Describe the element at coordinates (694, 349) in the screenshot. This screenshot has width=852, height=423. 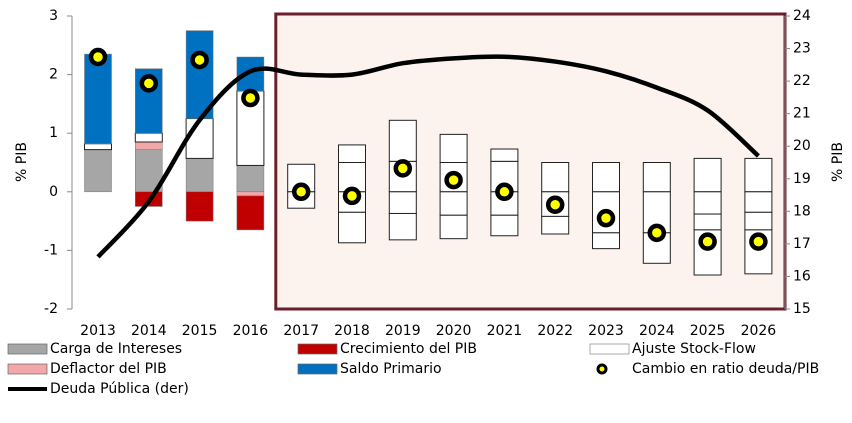
I see `legend-label: Ajuste Stock-Flow` at that location.